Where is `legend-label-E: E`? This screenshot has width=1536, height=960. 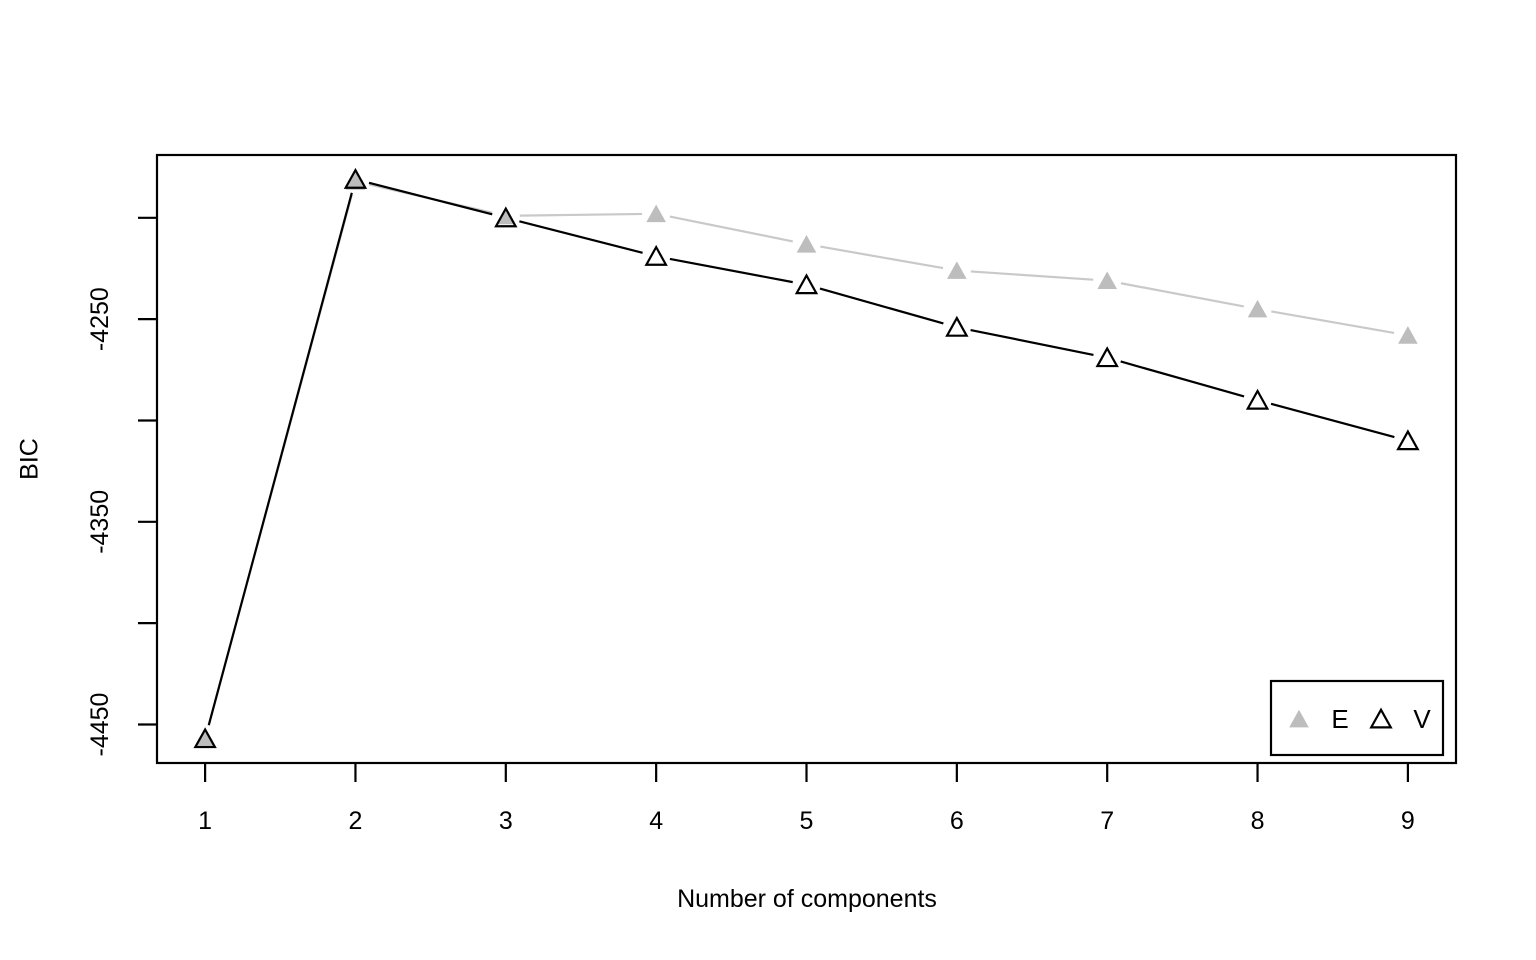
legend-label-E: E is located at coordinates (1339, 719).